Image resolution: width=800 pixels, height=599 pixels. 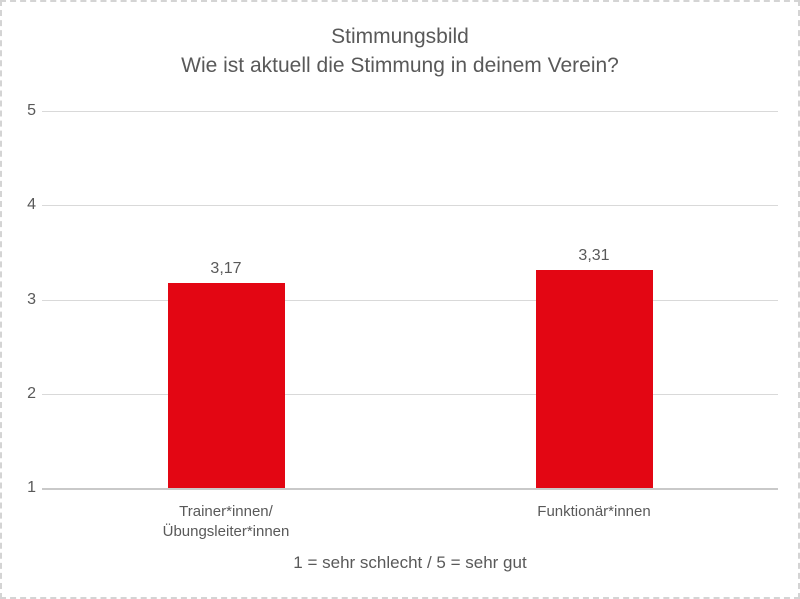 I want to click on x-axis-note: 1 = sehr schlecht / 5 = sehr gut, so click(x=410, y=562).